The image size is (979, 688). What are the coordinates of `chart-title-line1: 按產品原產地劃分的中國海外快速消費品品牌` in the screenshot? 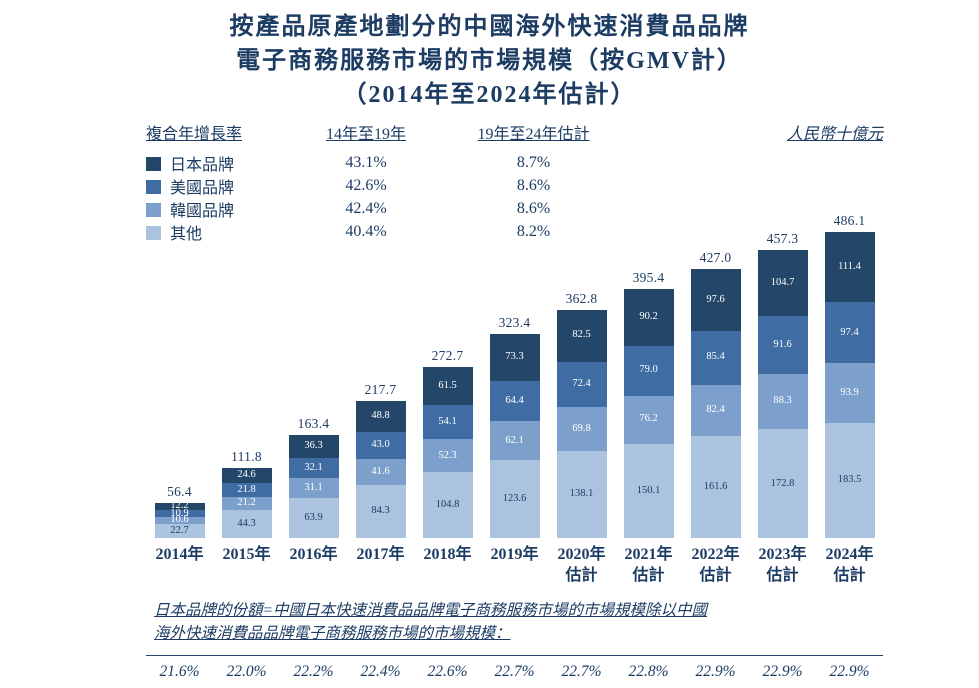 It's located at (489, 27).